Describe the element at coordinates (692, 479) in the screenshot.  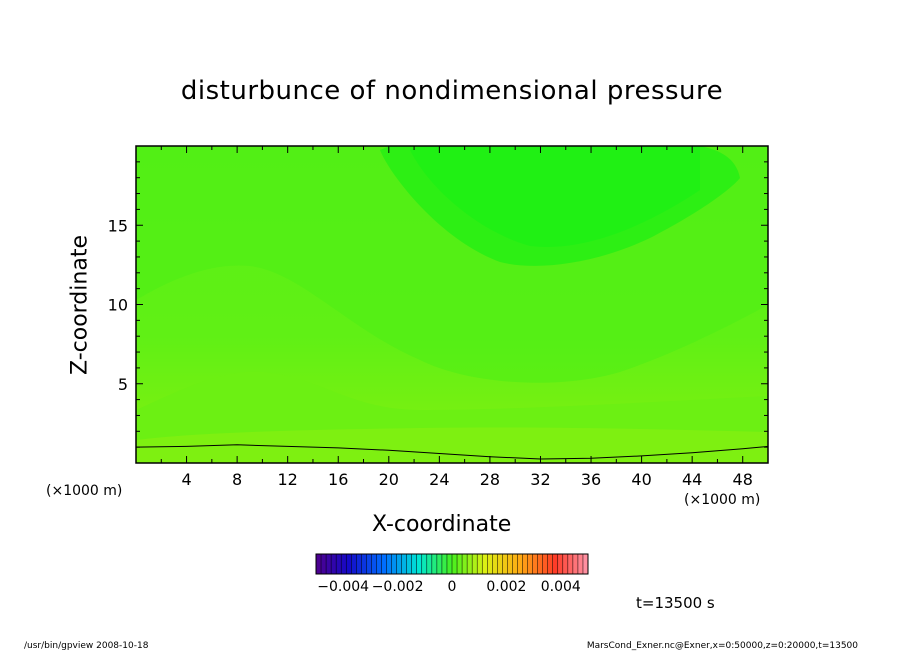
I see `x-tick-label: 44` at that location.